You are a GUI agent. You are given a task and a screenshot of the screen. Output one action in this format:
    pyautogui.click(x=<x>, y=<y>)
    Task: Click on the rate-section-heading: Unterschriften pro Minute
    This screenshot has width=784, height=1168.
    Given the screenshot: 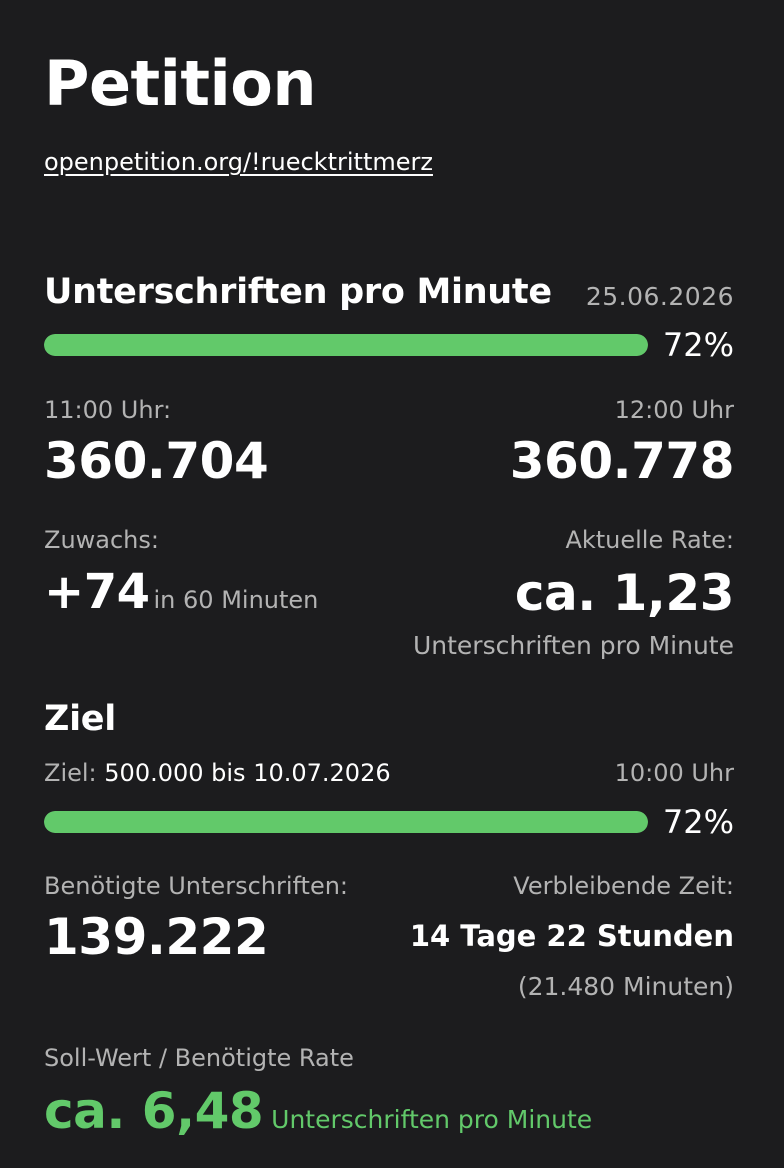 What is the action you would take?
    pyautogui.click(x=298, y=292)
    